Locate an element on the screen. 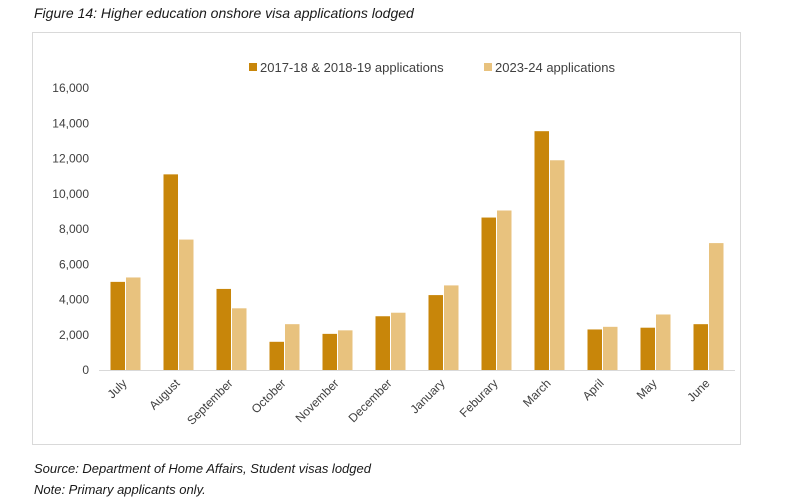 The height and width of the screenshot is (503, 808). bar-series1-june is located at coordinates (700, 347).